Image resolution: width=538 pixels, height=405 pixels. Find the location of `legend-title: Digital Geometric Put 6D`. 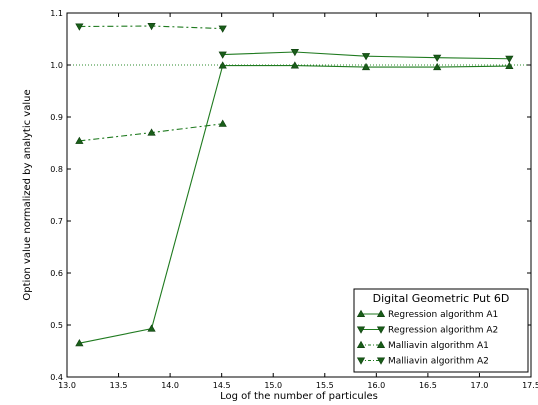

legend-title: Digital Geometric Put 6D is located at coordinates (441, 298).